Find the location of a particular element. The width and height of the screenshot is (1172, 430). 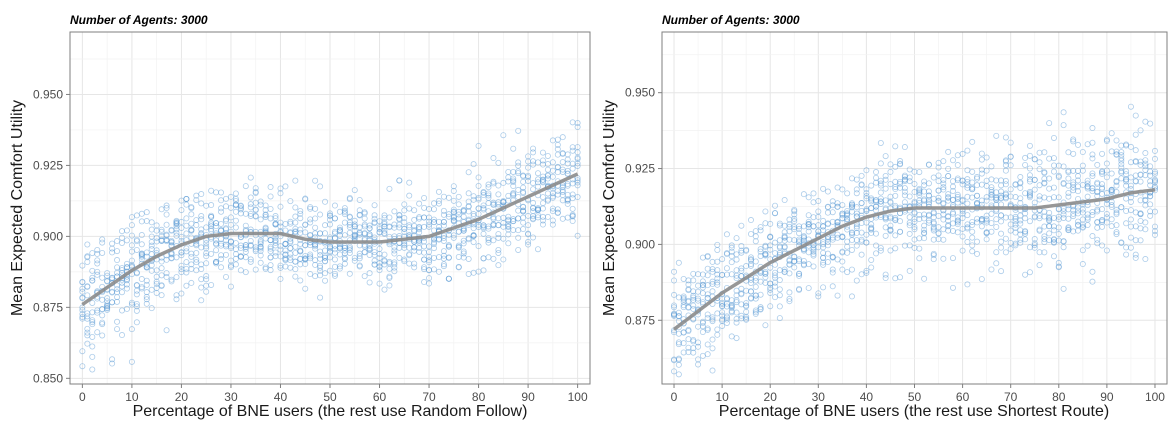

x-tick-label: 90 is located at coordinates (1107, 397).